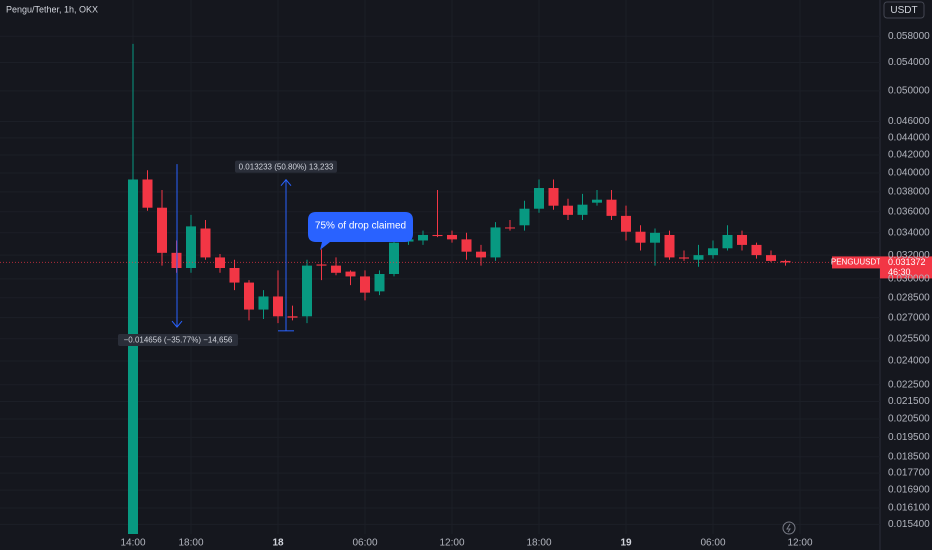 The width and height of the screenshot is (932, 550). What do you see at coordinates (909, 36) in the screenshot?
I see `y-tick-label: 0.058000` at bounding box center [909, 36].